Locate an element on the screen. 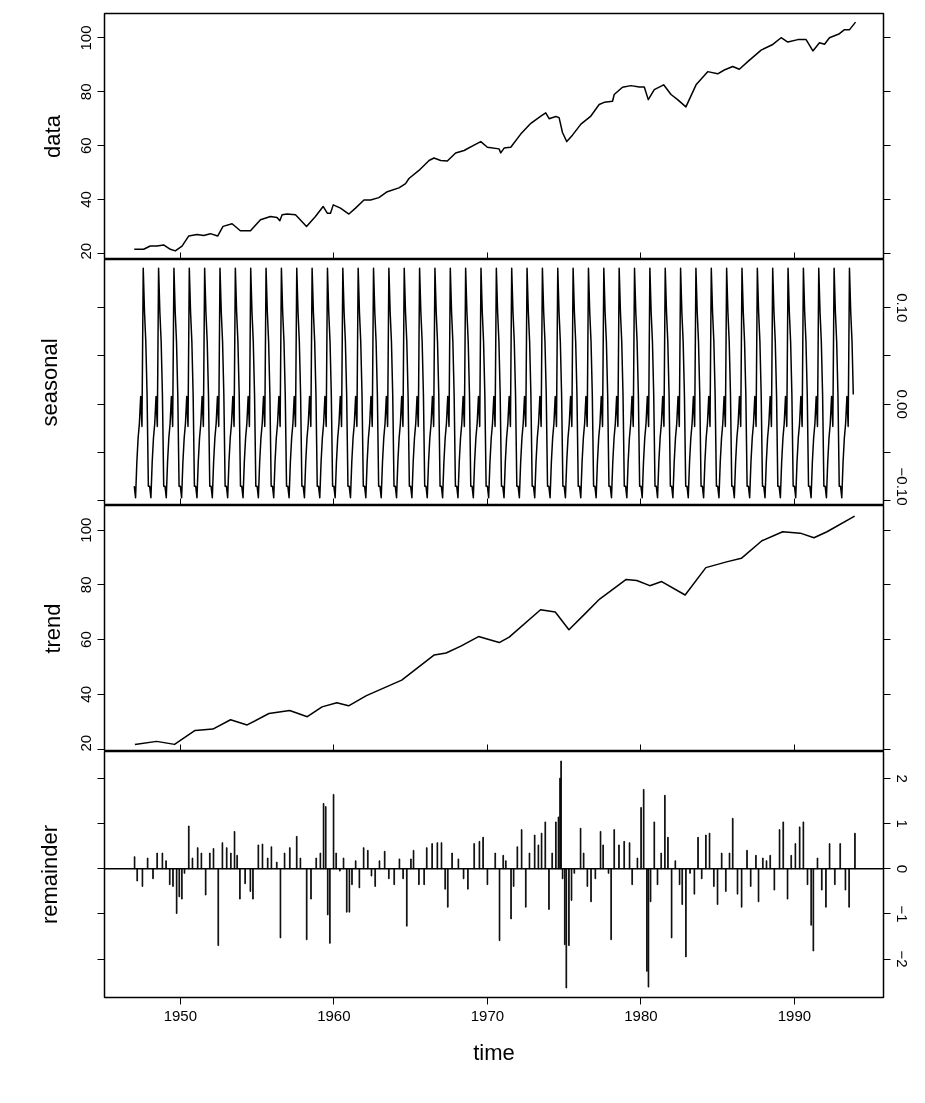 The width and height of the screenshot is (925, 1103). y2-tick-label: 1 is located at coordinates (902, 823).